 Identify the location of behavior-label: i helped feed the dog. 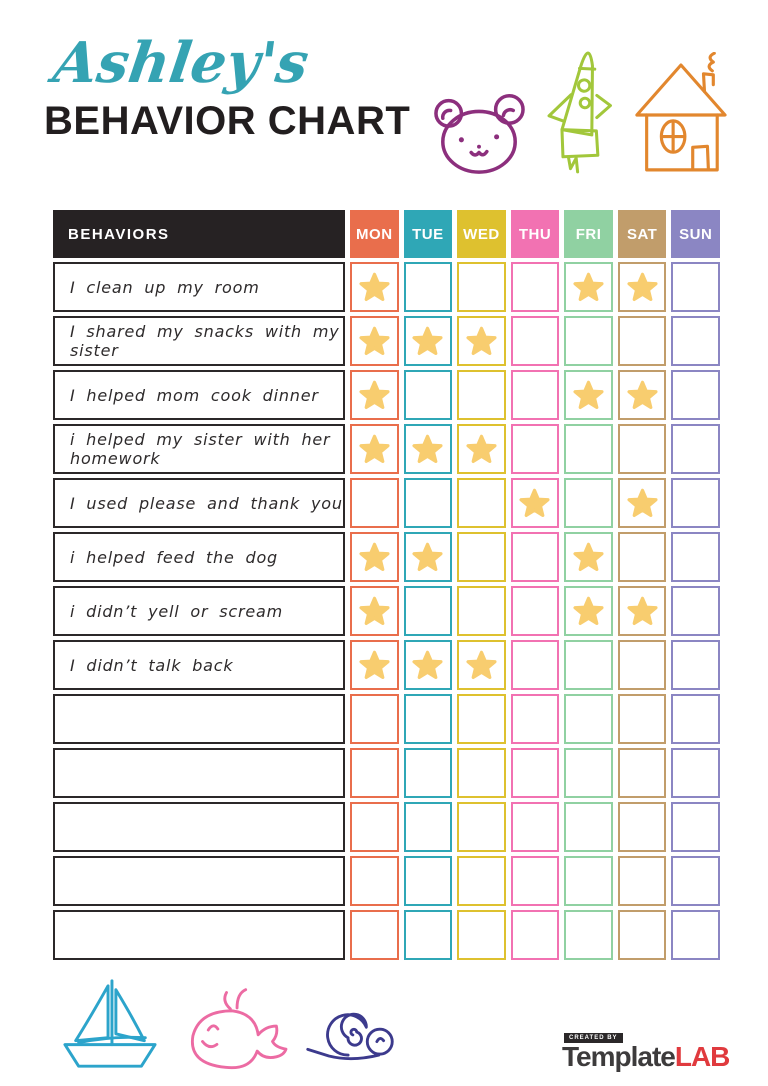
(199, 557).